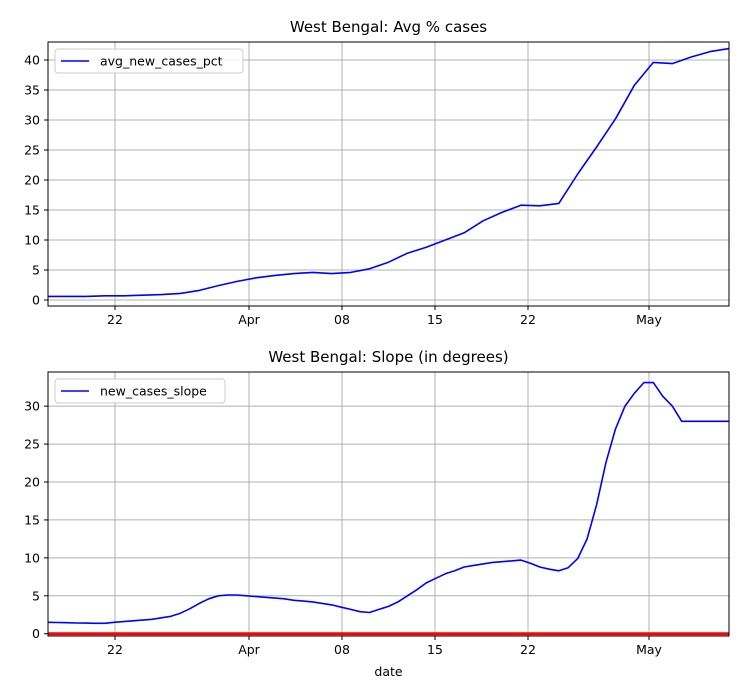  I want to click on legend-label: new_cases_slope, so click(153, 391).